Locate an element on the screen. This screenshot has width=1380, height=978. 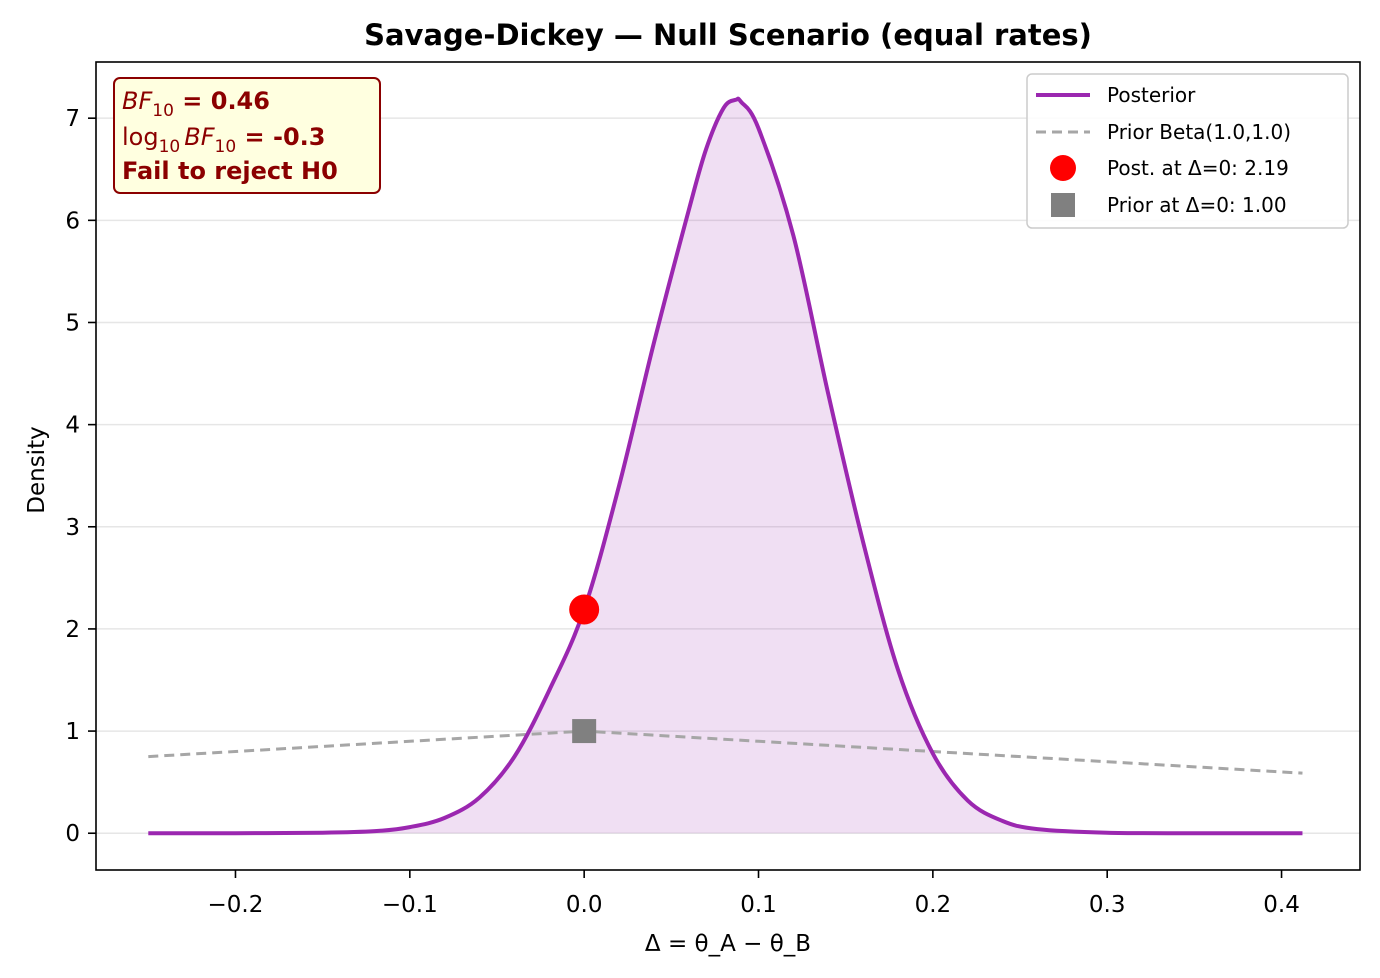
annotation-box is located at coordinates (247, 135).